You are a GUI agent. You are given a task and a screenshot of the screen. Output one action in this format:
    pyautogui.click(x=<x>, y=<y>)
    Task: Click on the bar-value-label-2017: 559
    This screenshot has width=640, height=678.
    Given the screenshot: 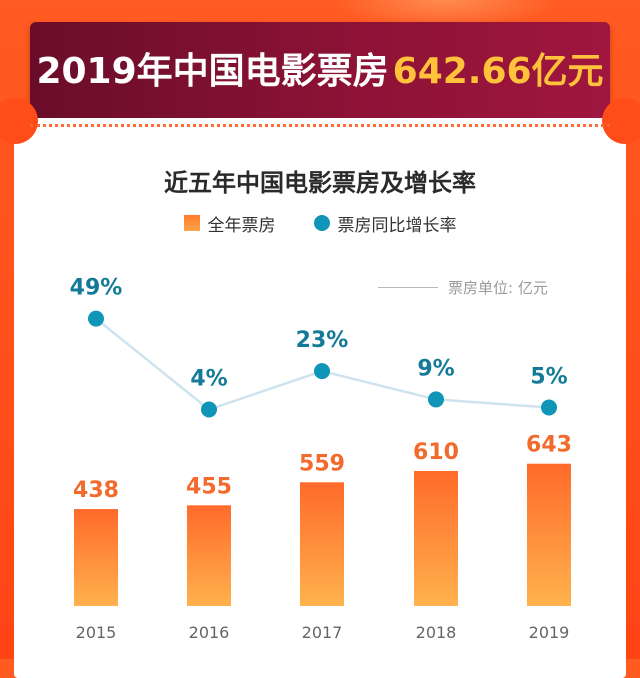 What is the action you would take?
    pyautogui.click(x=322, y=463)
    